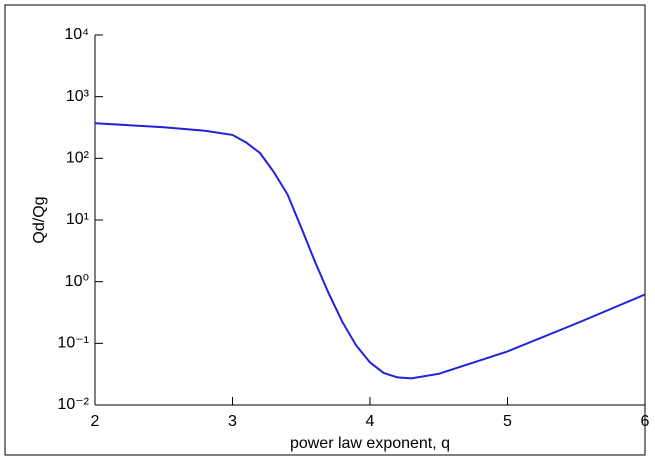  What do you see at coordinates (77, 219) in the screenshot?
I see `y-tick-label: 10¹` at bounding box center [77, 219].